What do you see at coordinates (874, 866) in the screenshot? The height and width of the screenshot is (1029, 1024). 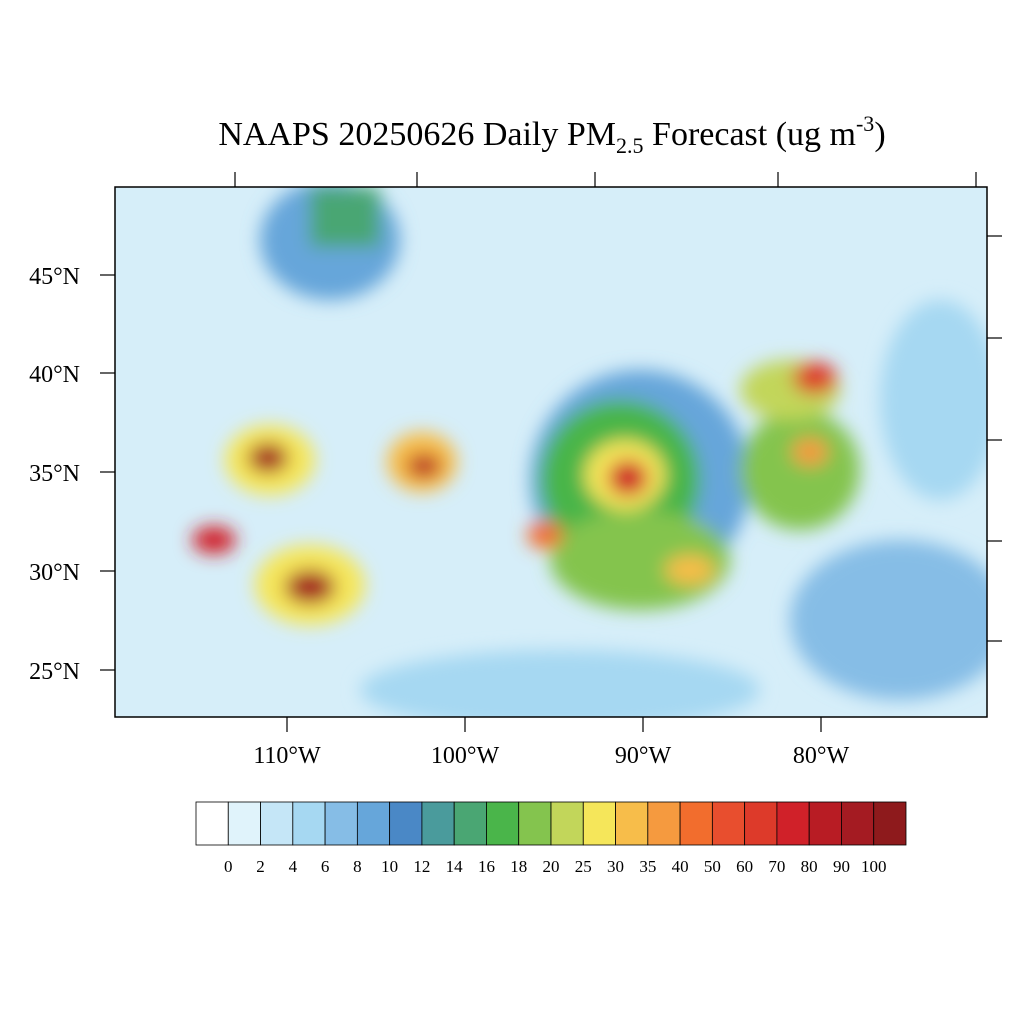 I see `colorbar-label: 100` at bounding box center [874, 866].